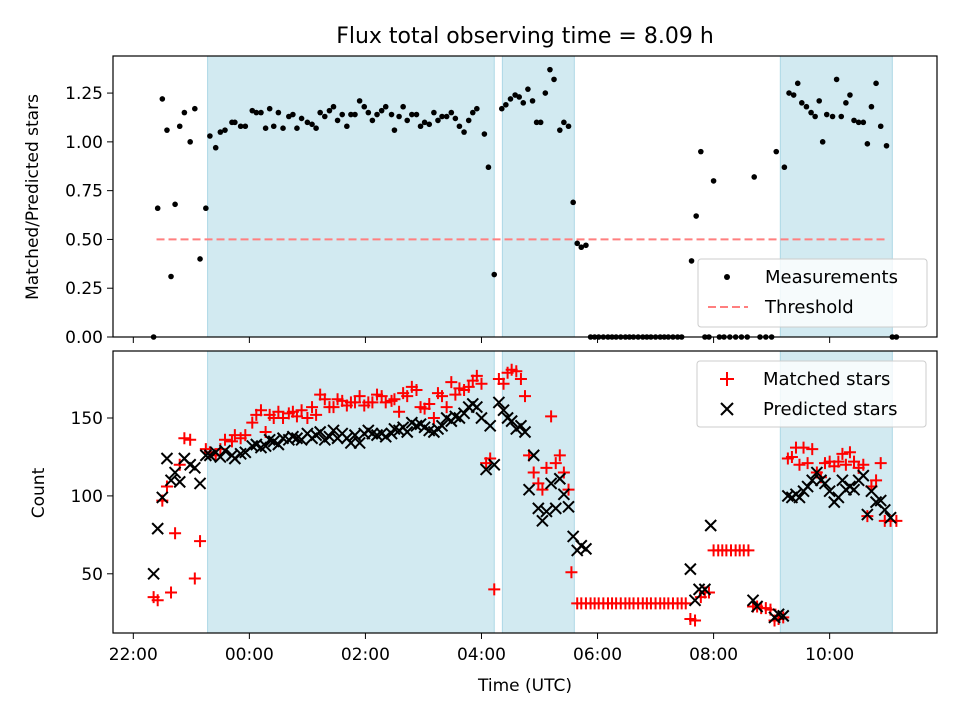 The image size is (960, 720). I want to click on y-tick-label: 0.50, so click(84, 240).